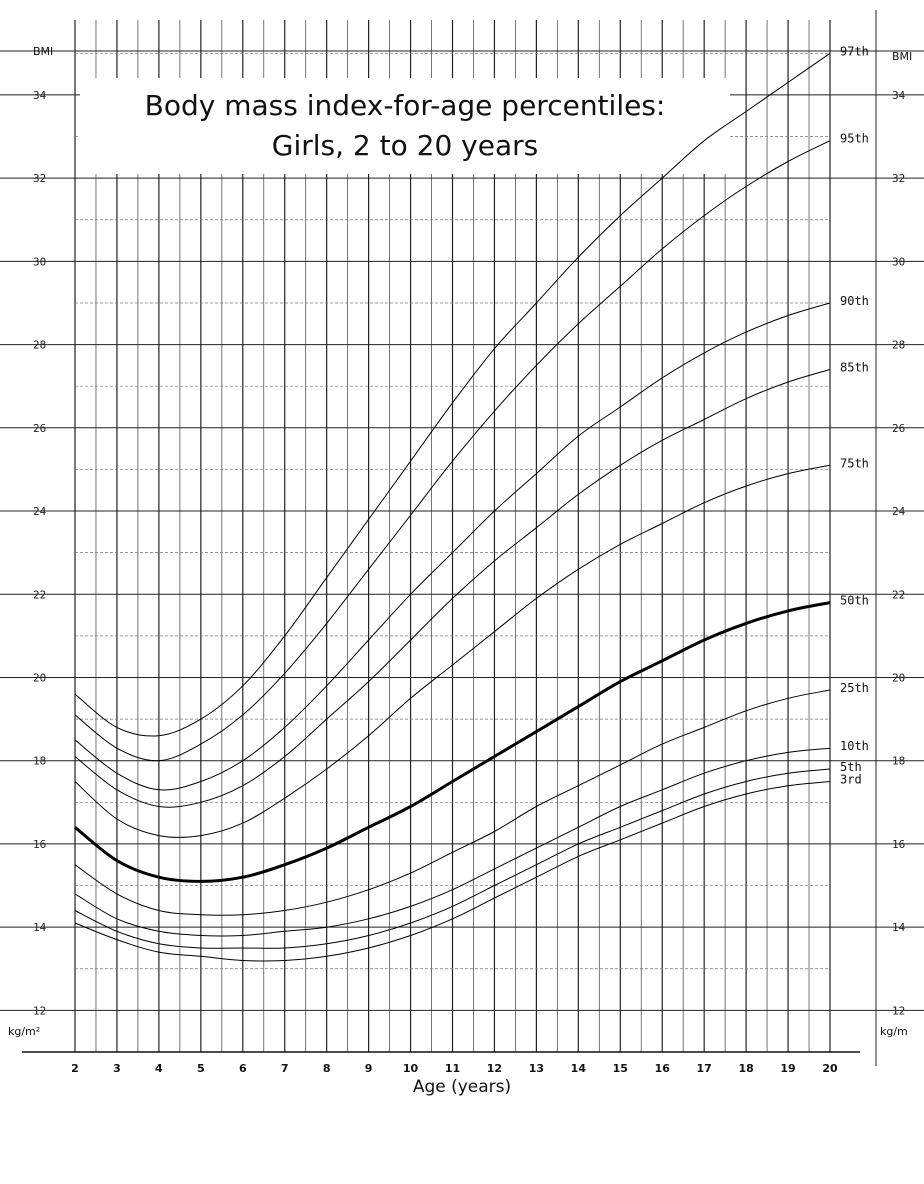 The width and height of the screenshot is (924, 1184). I want to click on y-tick-label-right: 20, so click(898, 677).